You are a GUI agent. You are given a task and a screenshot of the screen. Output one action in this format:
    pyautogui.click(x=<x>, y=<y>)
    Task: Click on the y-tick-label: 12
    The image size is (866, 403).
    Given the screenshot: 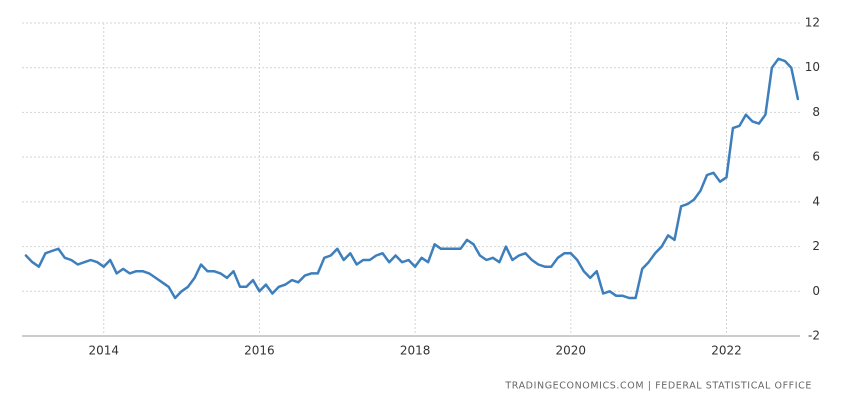 What is the action you would take?
    pyautogui.click(x=812, y=23)
    